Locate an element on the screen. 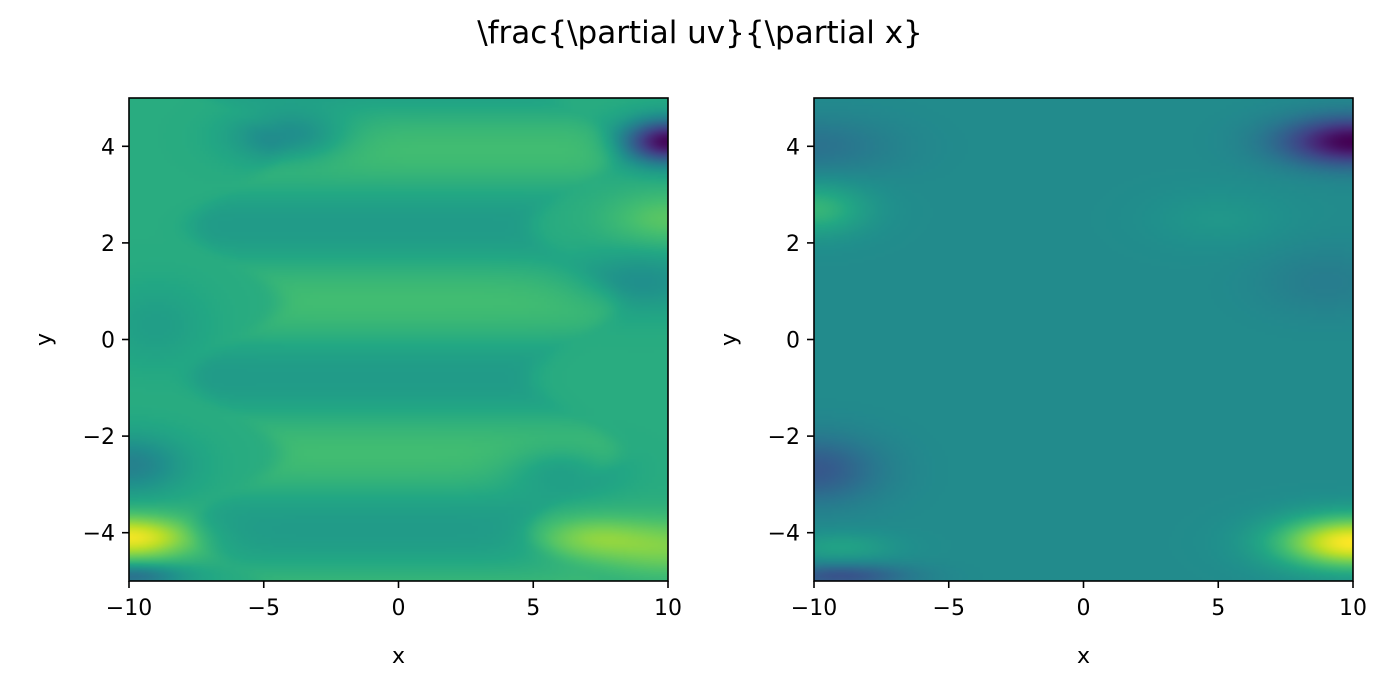 Image resolution: width=1400 pixels, height=700 pixels. figure-title: \frac{\partial uv}{\partial x} is located at coordinates (700, 33).